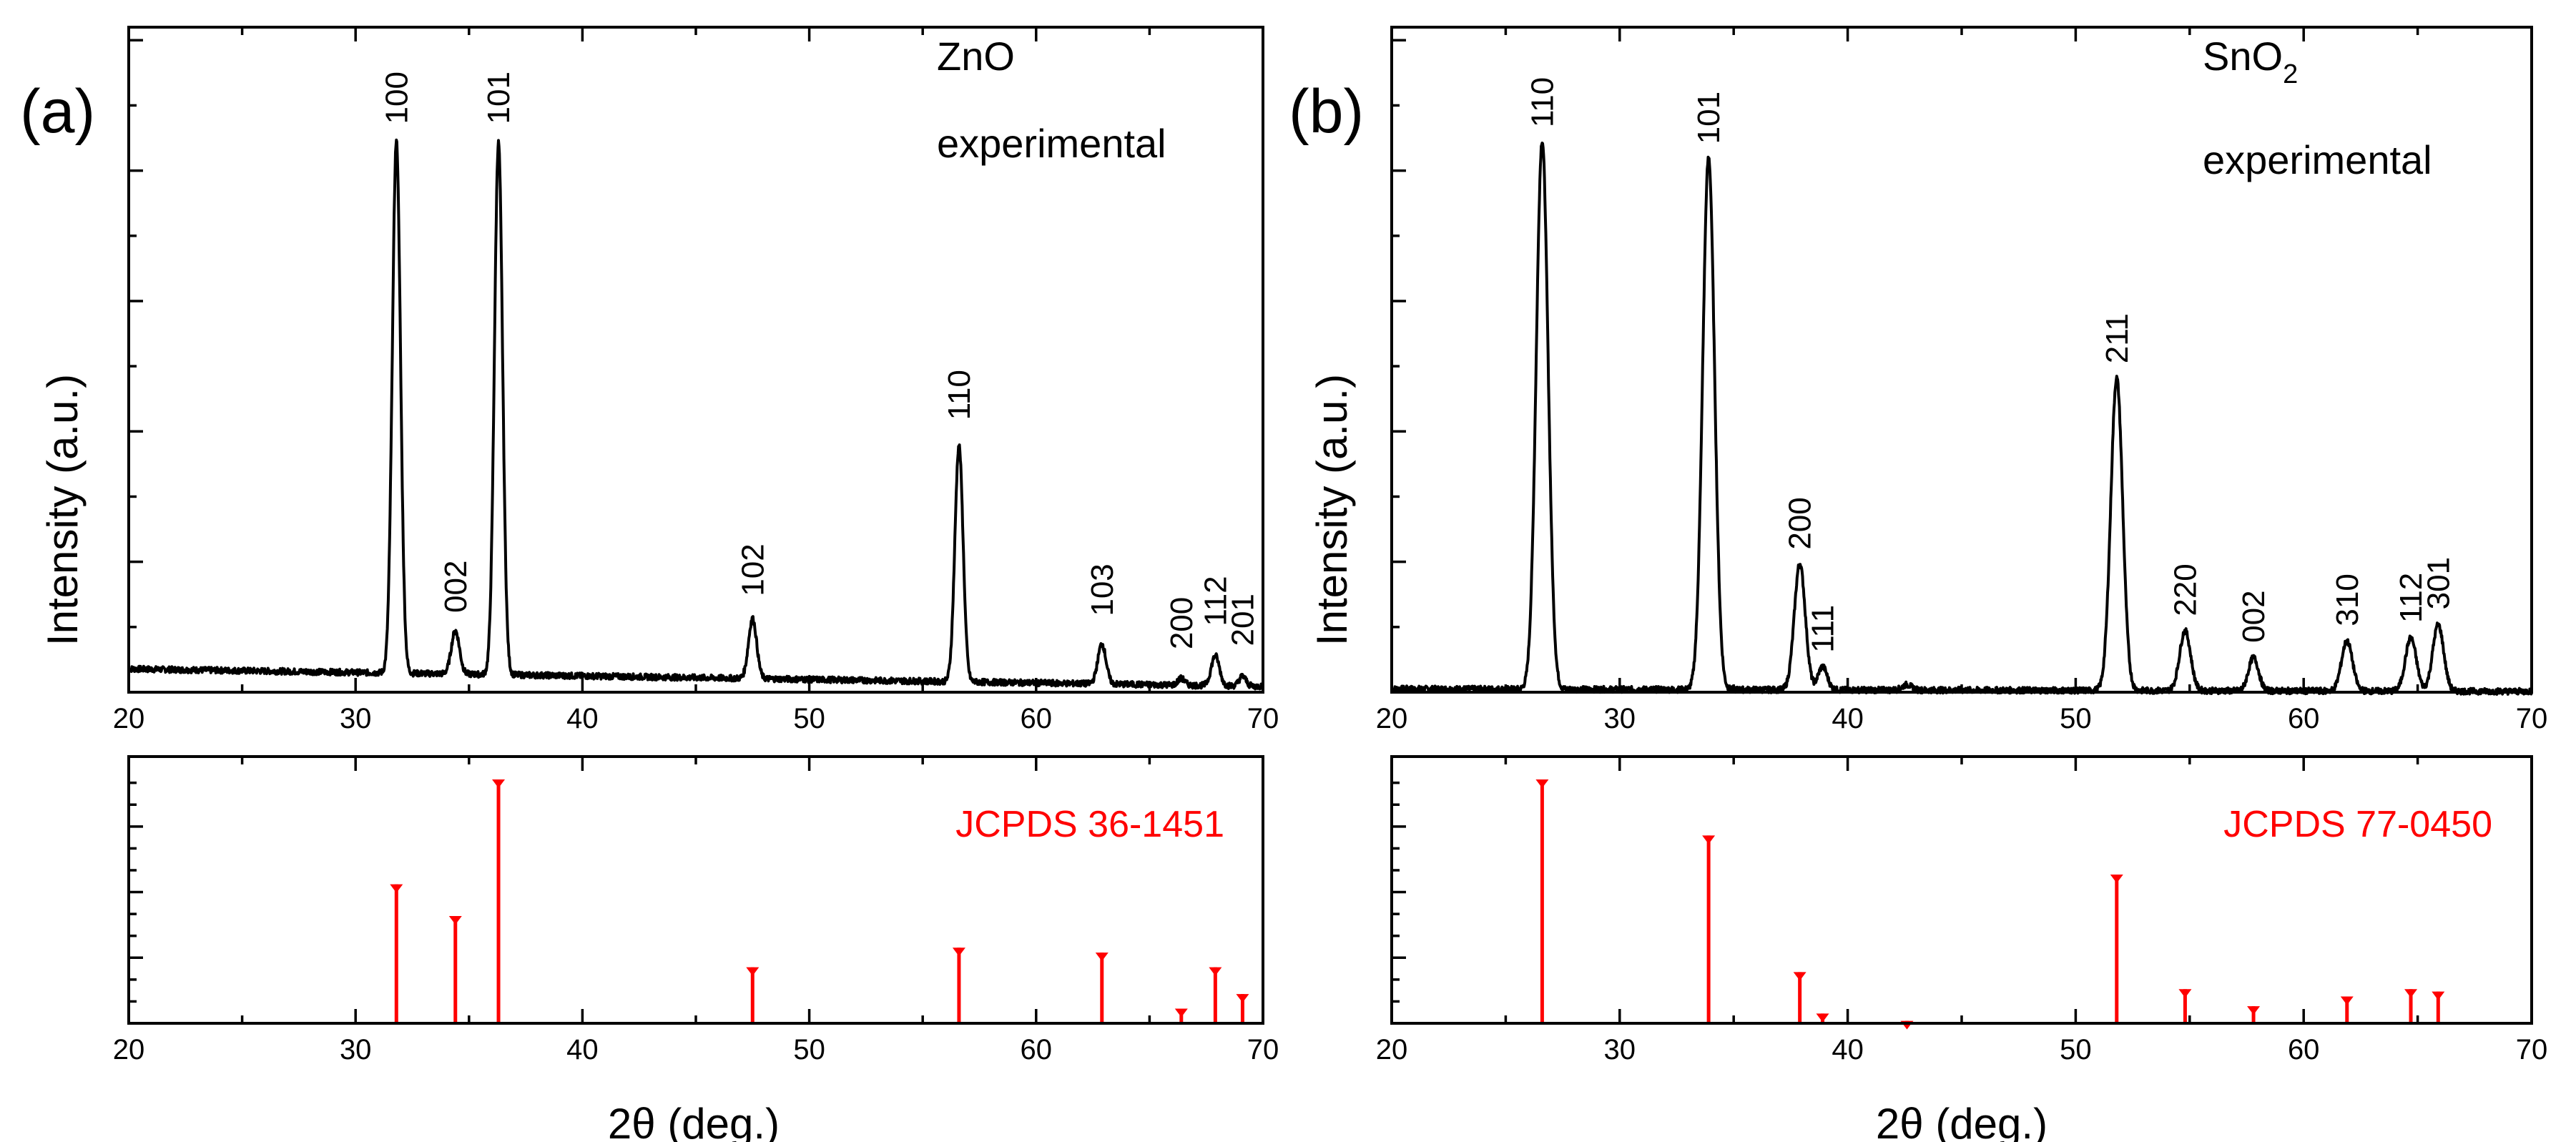  What do you see at coordinates (2439, 583) in the screenshot?
I see `peak-label: 301` at bounding box center [2439, 583].